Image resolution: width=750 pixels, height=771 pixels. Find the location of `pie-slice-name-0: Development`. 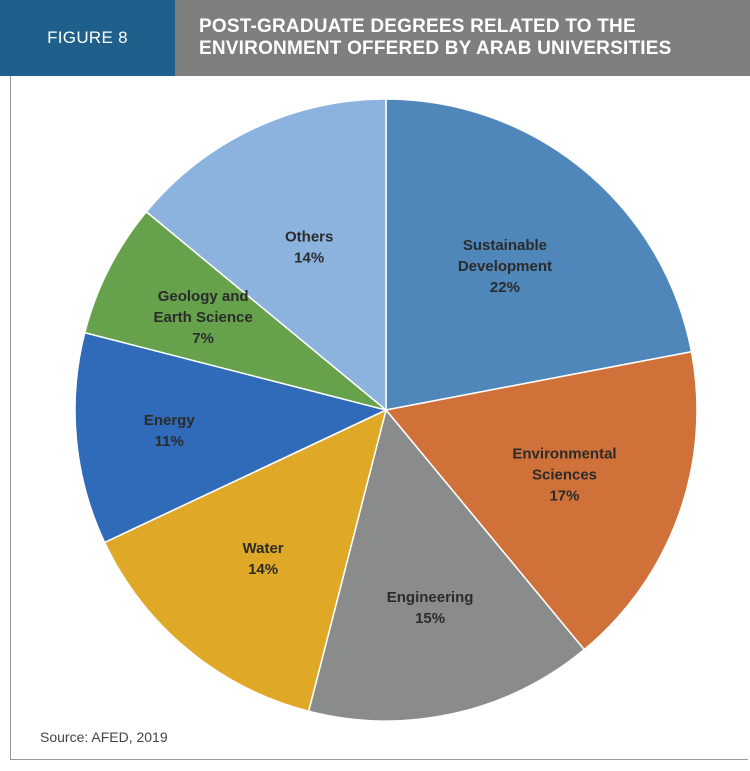

pie-slice-name-0: Development is located at coordinates (505, 266).